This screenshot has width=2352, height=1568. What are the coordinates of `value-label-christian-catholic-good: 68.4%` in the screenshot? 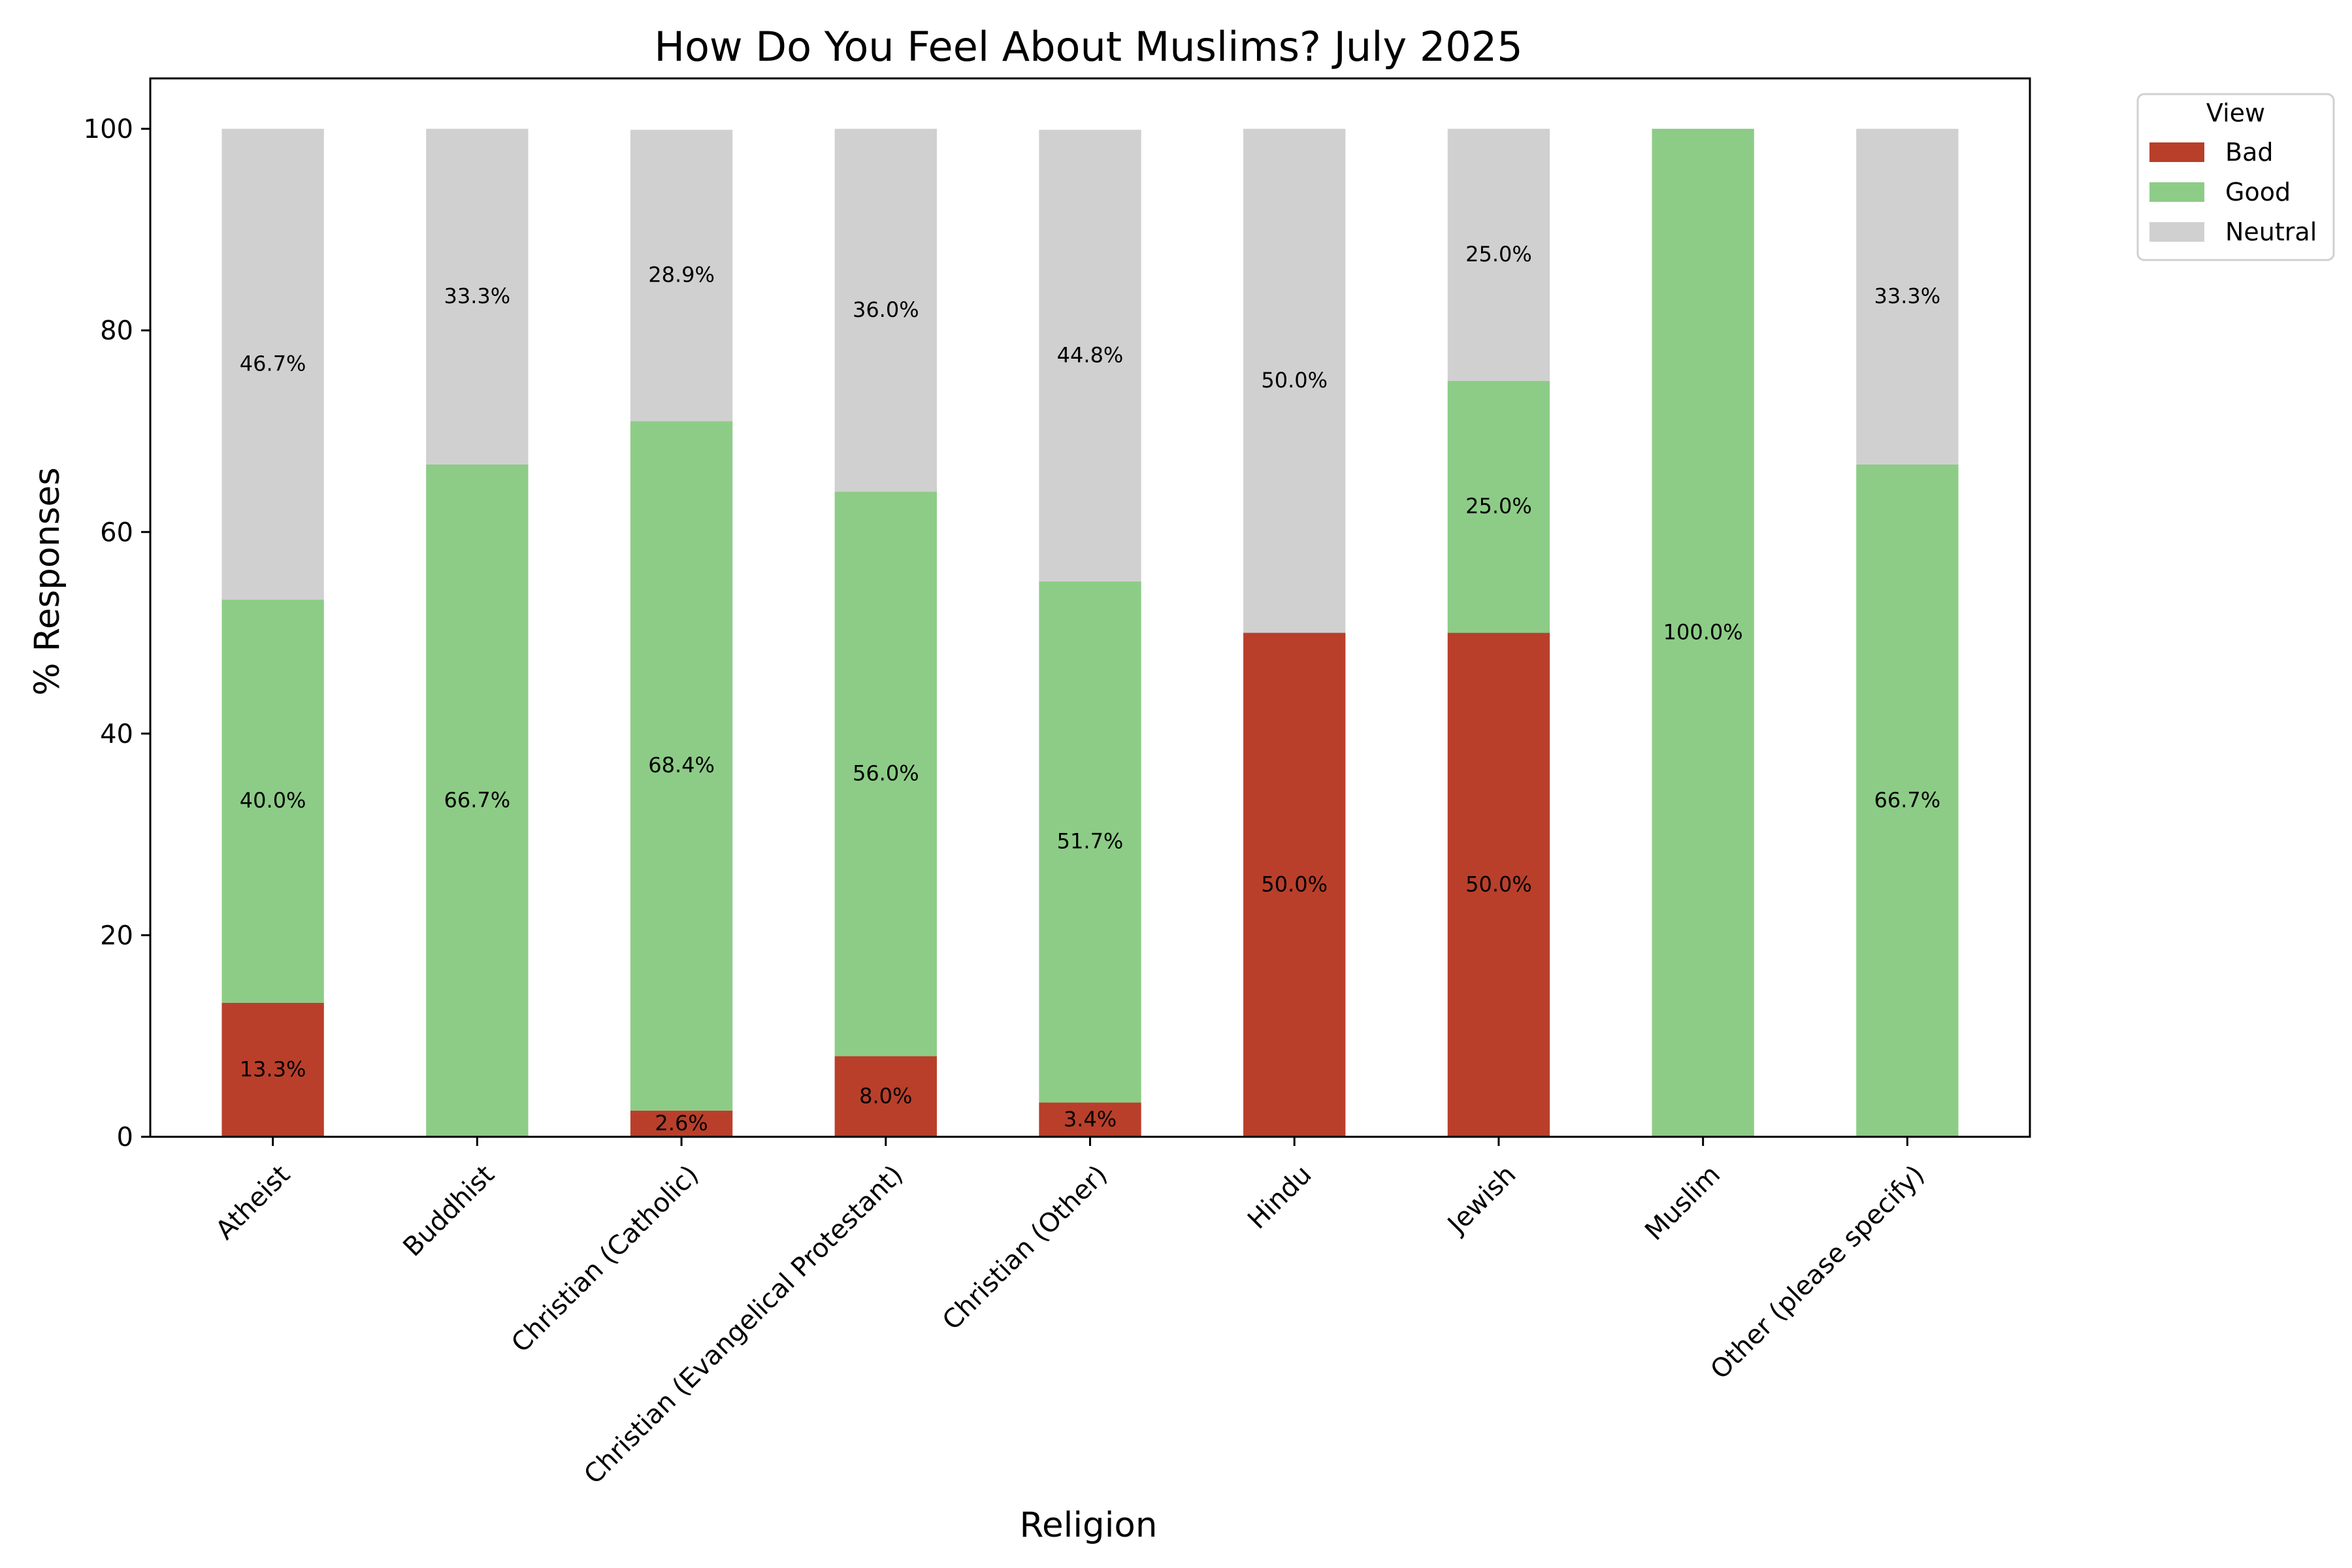 It's located at (681, 765).